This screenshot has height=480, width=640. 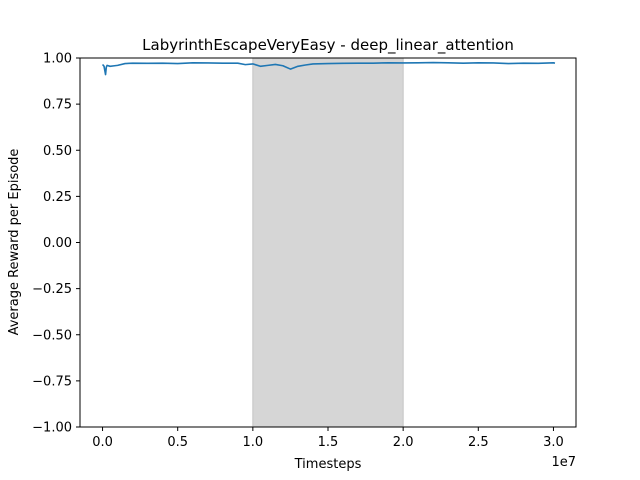 What do you see at coordinates (553, 442) in the screenshot?
I see `x-tick-label: 3.0` at bounding box center [553, 442].